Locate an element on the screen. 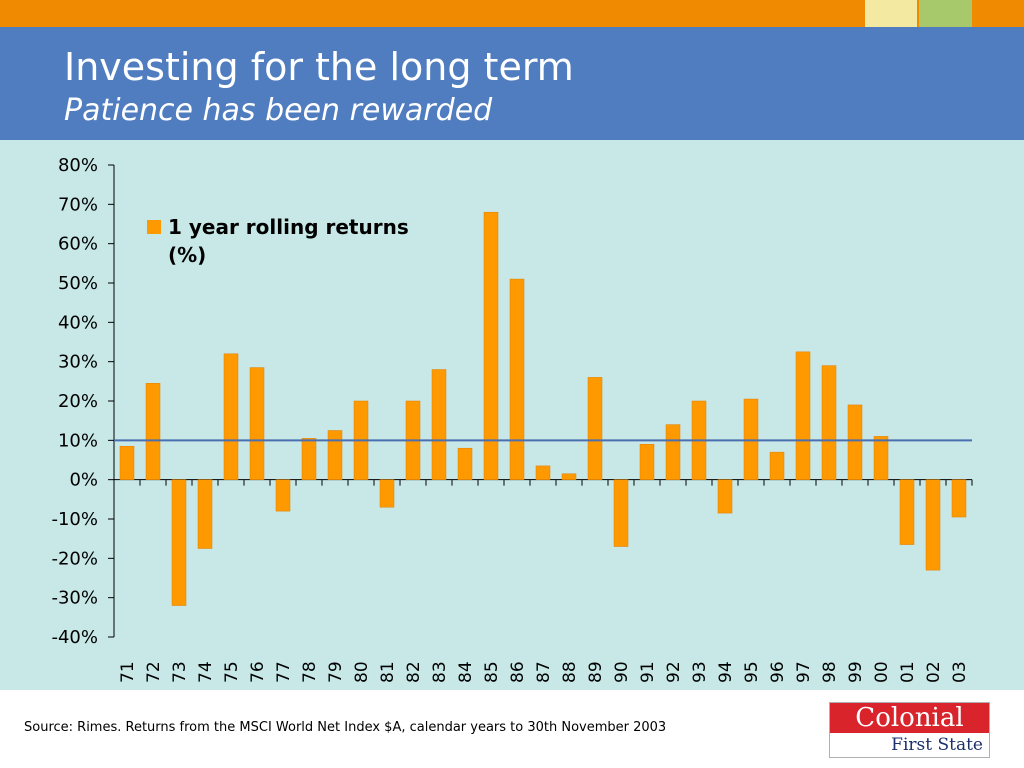 The image size is (1024, 768). x-tick-label: 99 is located at coordinates (856, 672).